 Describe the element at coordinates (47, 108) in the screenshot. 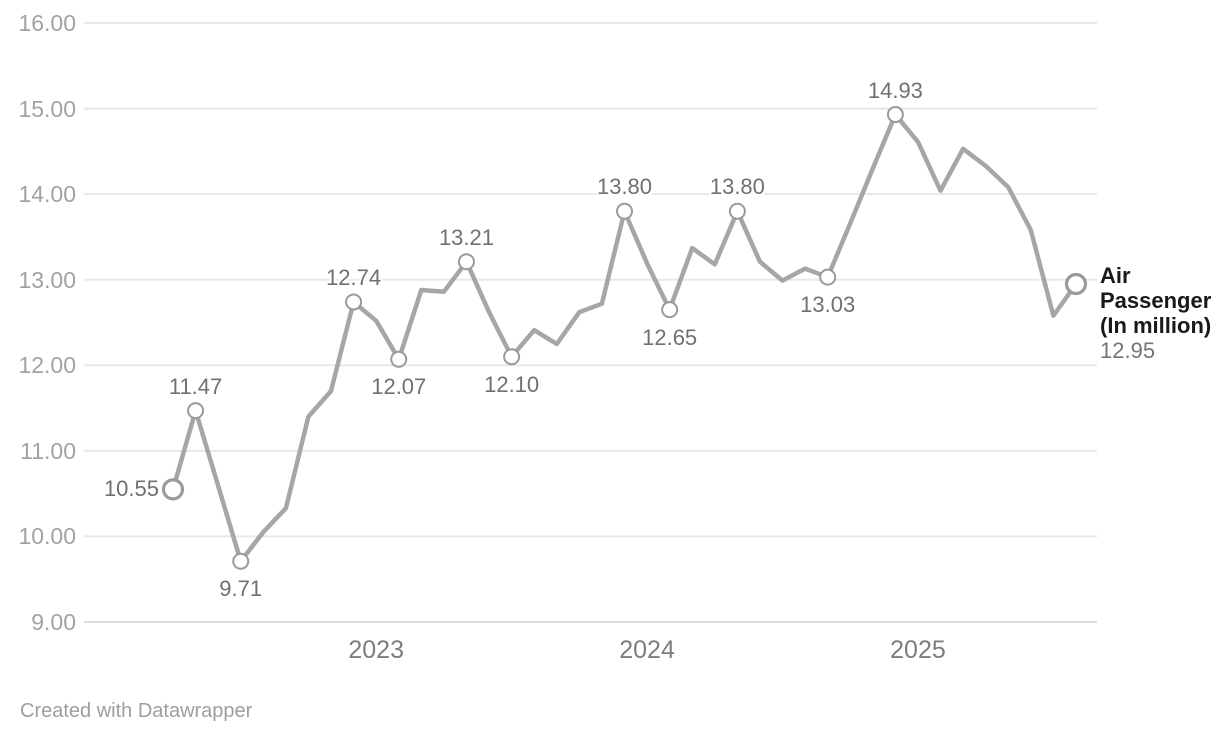

I see `y-axis-tick-label: 15.00` at that location.